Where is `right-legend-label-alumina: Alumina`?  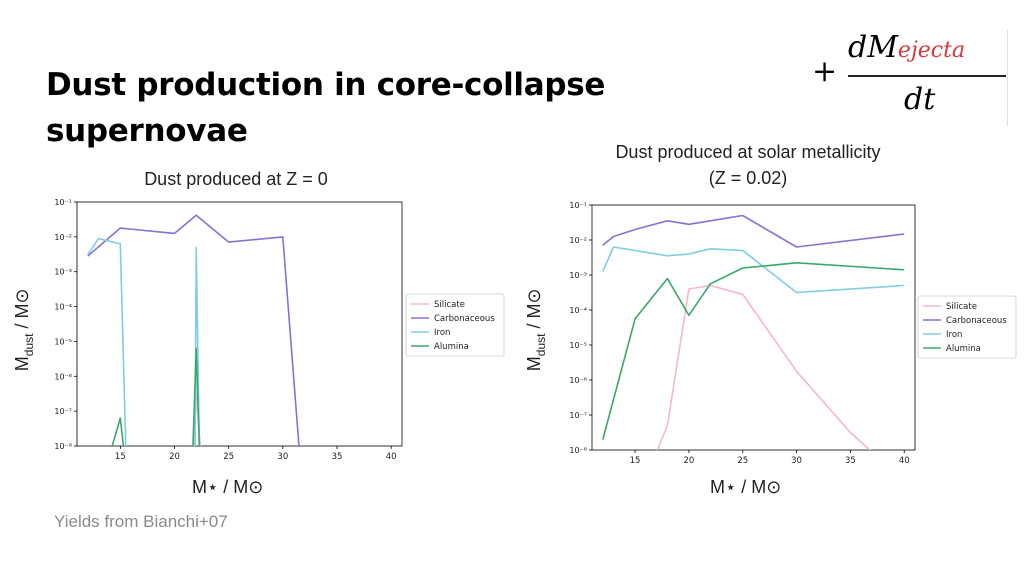 right-legend-label-alumina: Alumina is located at coordinates (963, 349).